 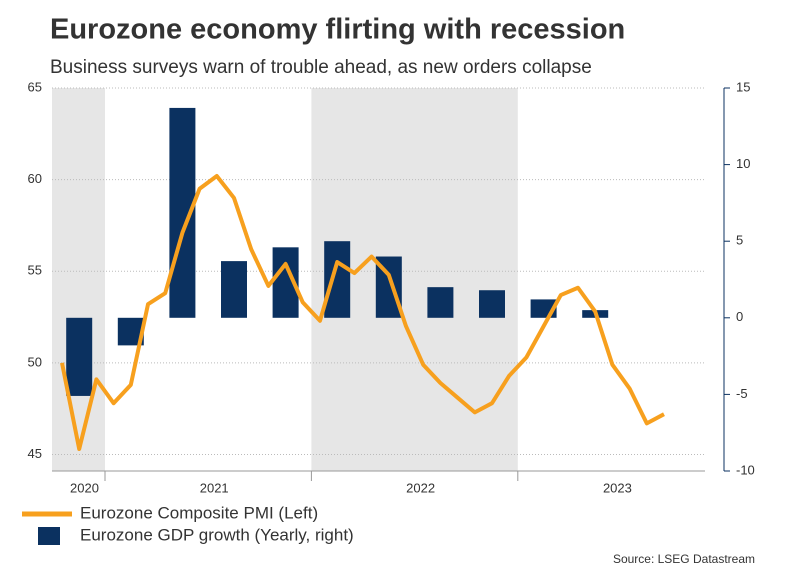 I want to click on x-tick-label: 2020, so click(x=84, y=487).